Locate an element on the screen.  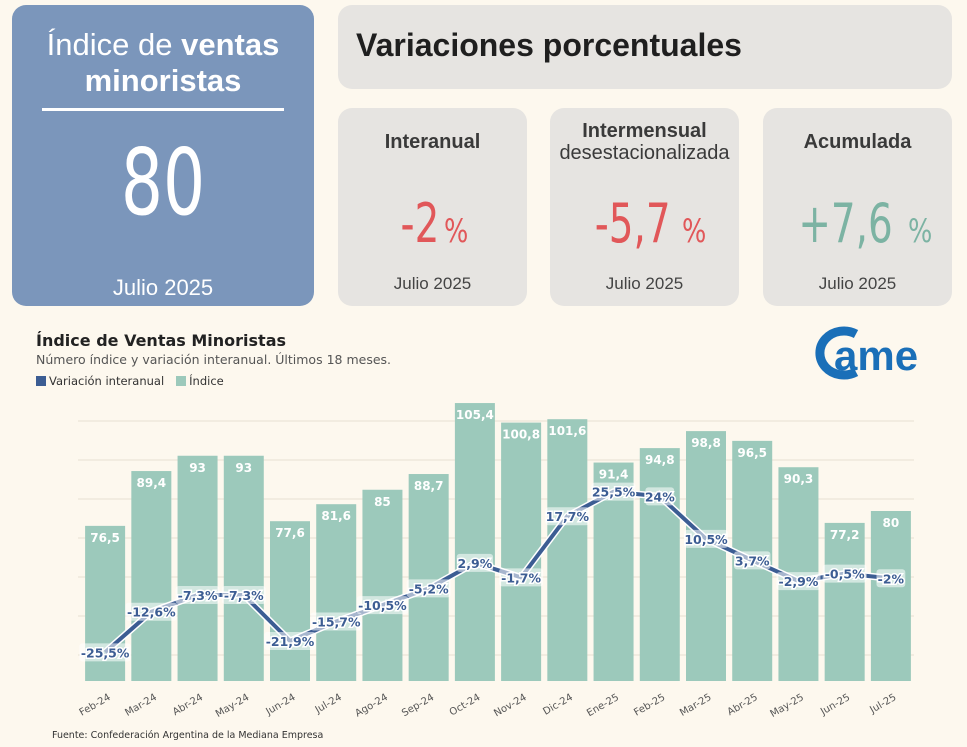
point-label-halo: -2% is located at coordinates (891, 578).